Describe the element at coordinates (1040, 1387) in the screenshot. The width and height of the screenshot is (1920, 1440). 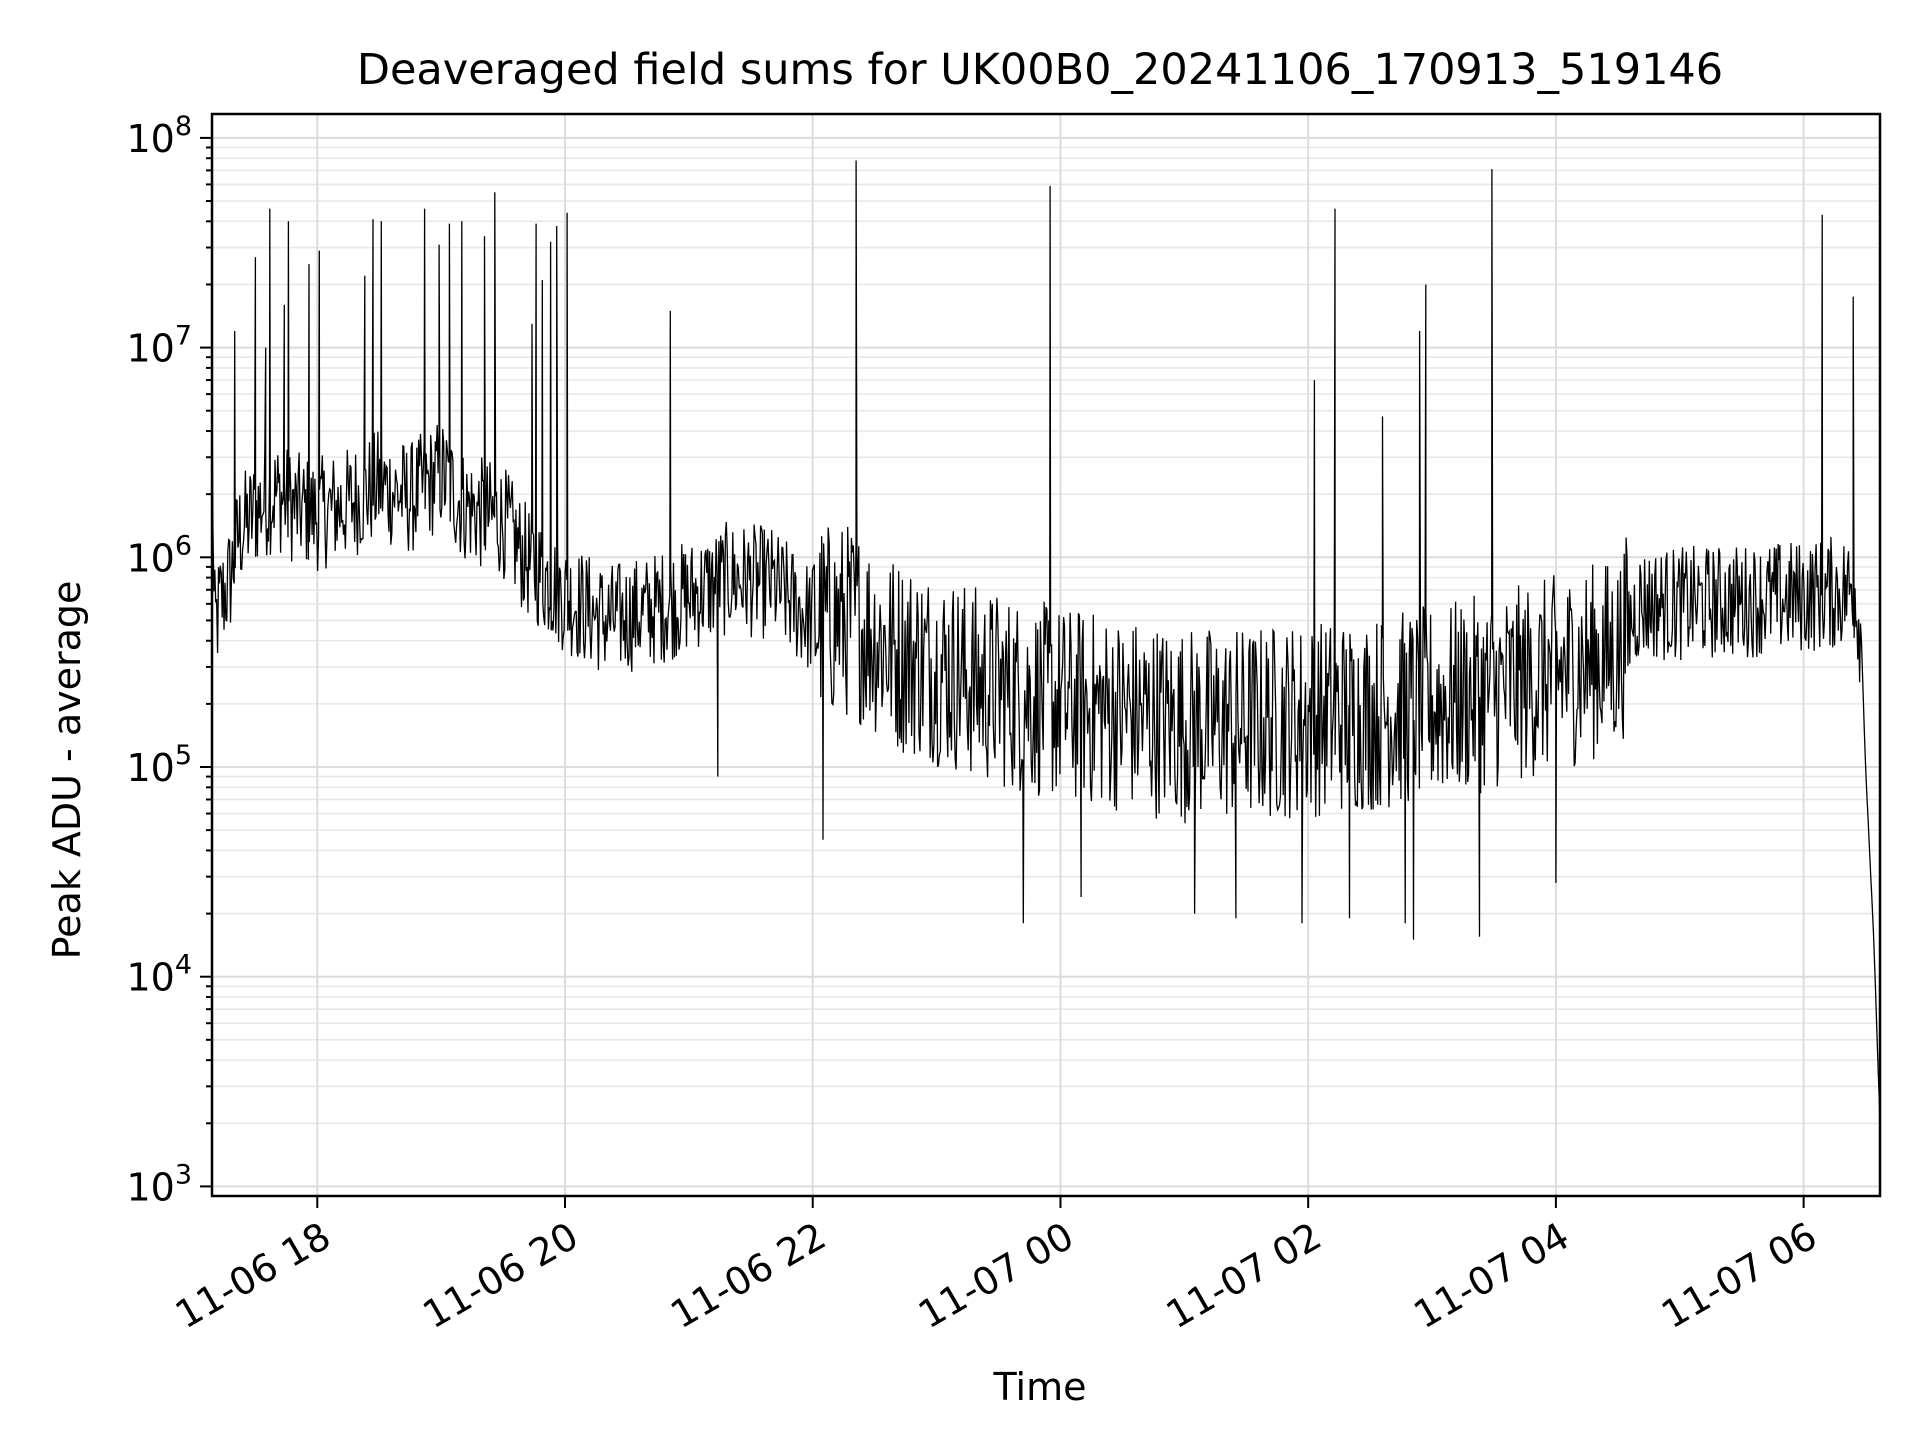
I see `x-axis-label: Time` at that location.